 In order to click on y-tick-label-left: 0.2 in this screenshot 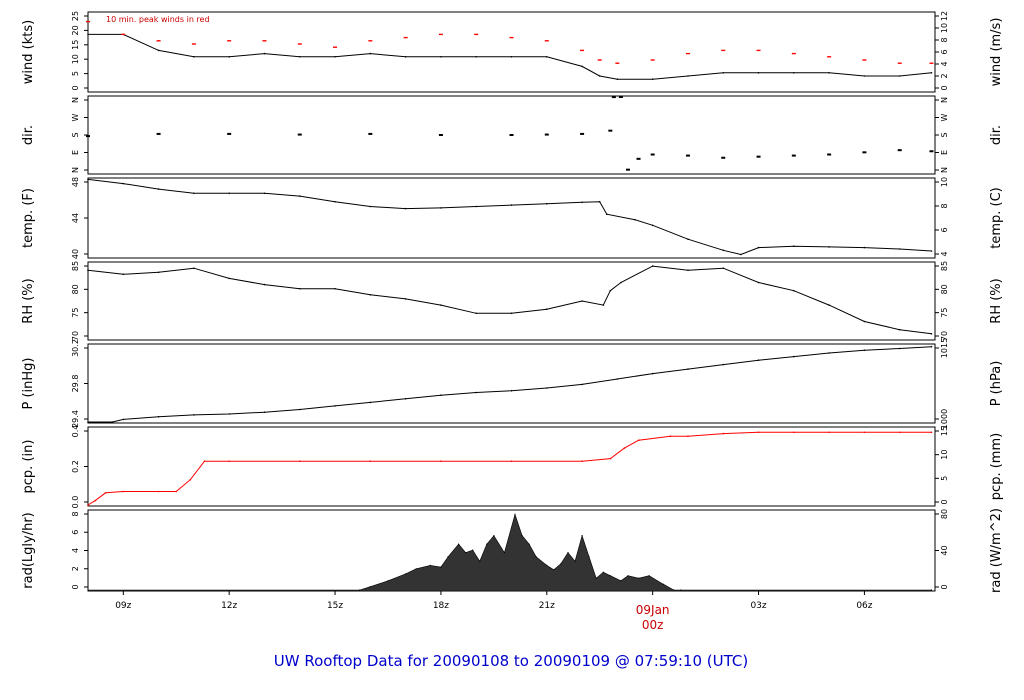, I will do `click(75, 466)`.